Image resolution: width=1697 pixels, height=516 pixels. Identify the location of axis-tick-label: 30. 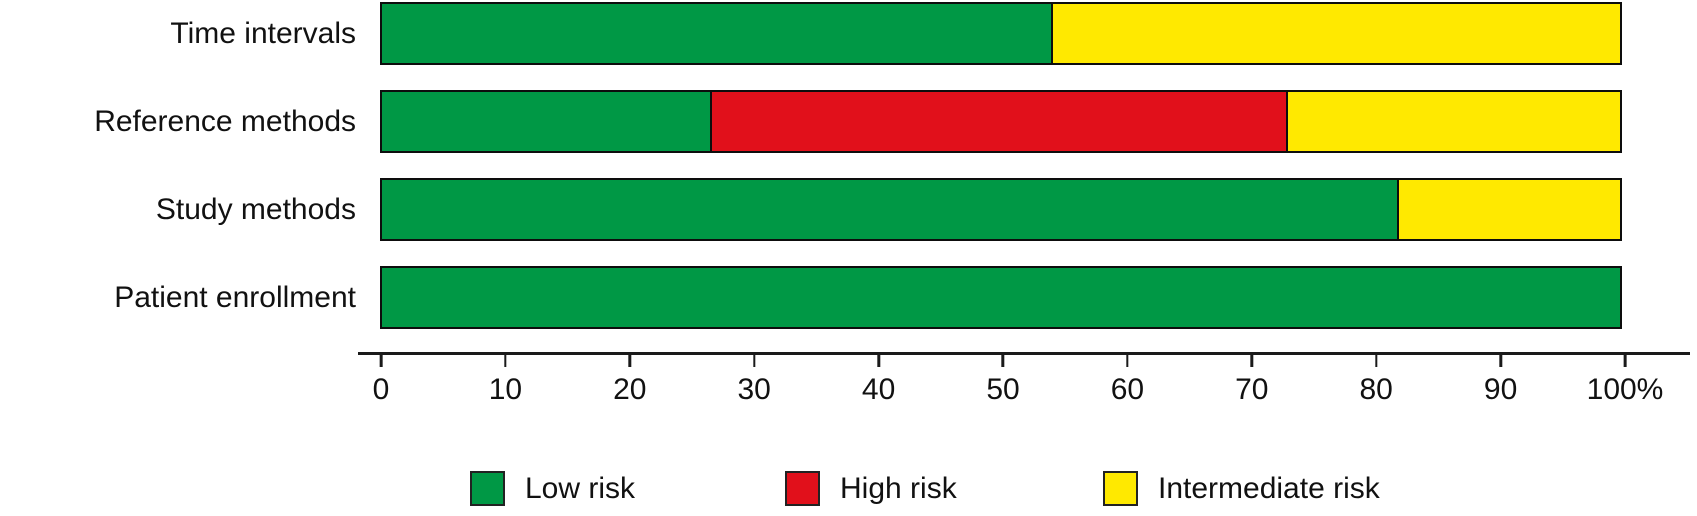
(754, 389).